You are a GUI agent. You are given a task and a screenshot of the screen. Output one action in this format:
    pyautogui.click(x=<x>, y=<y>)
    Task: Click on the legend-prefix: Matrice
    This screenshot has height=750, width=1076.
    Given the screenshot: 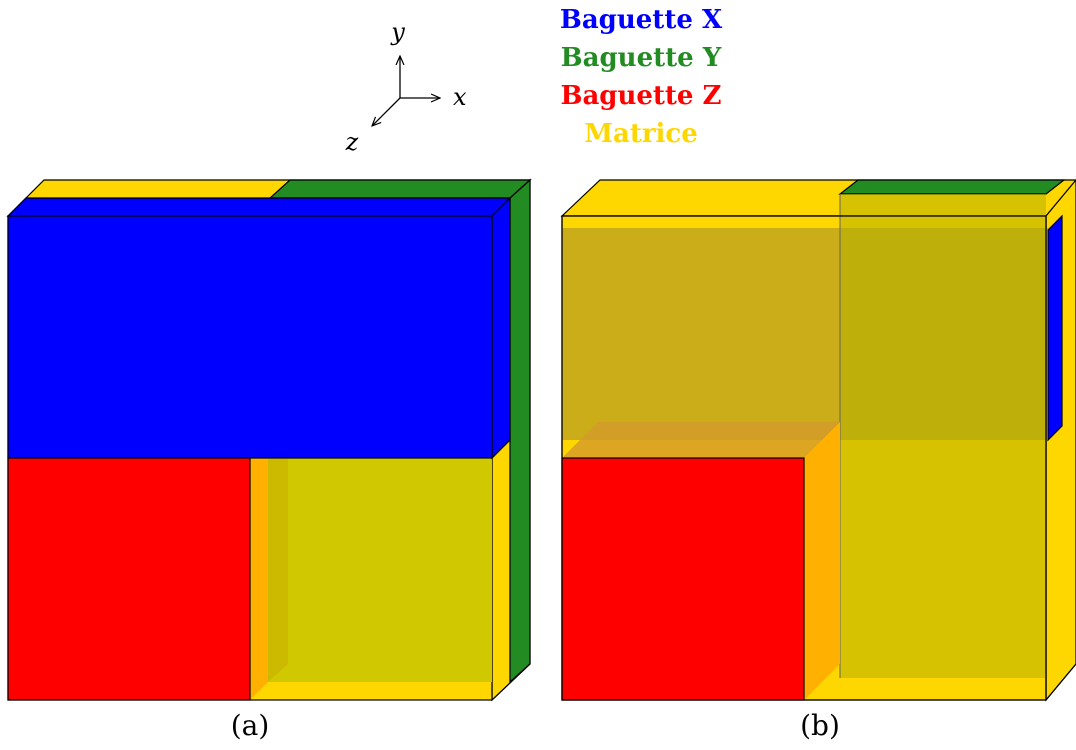 What is the action you would take?
    pyautogui.click(x=641, y=134)
    